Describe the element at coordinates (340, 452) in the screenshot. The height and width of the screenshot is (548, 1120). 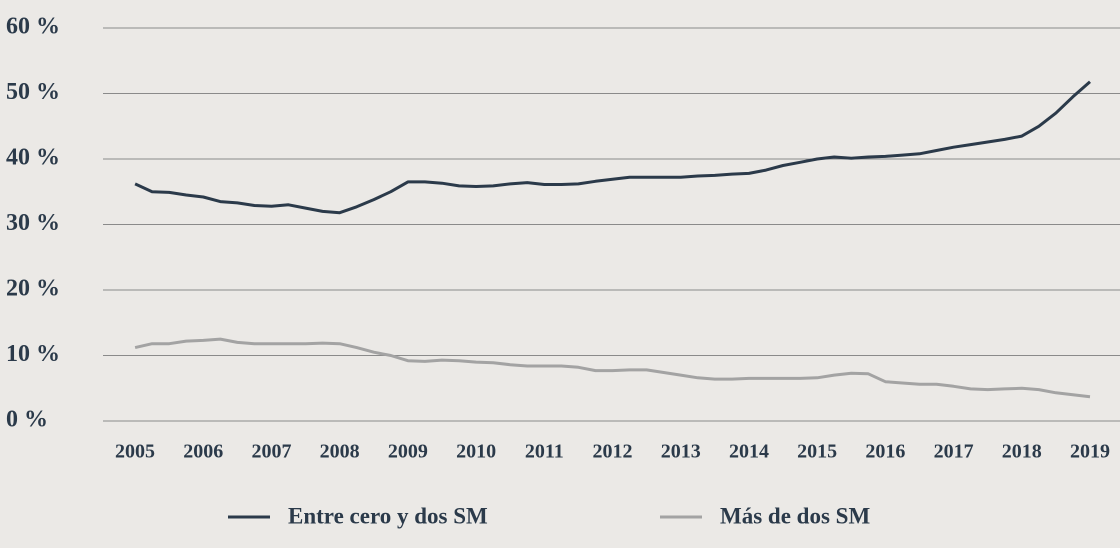
I see `x-tick-label: 2008` at that location.